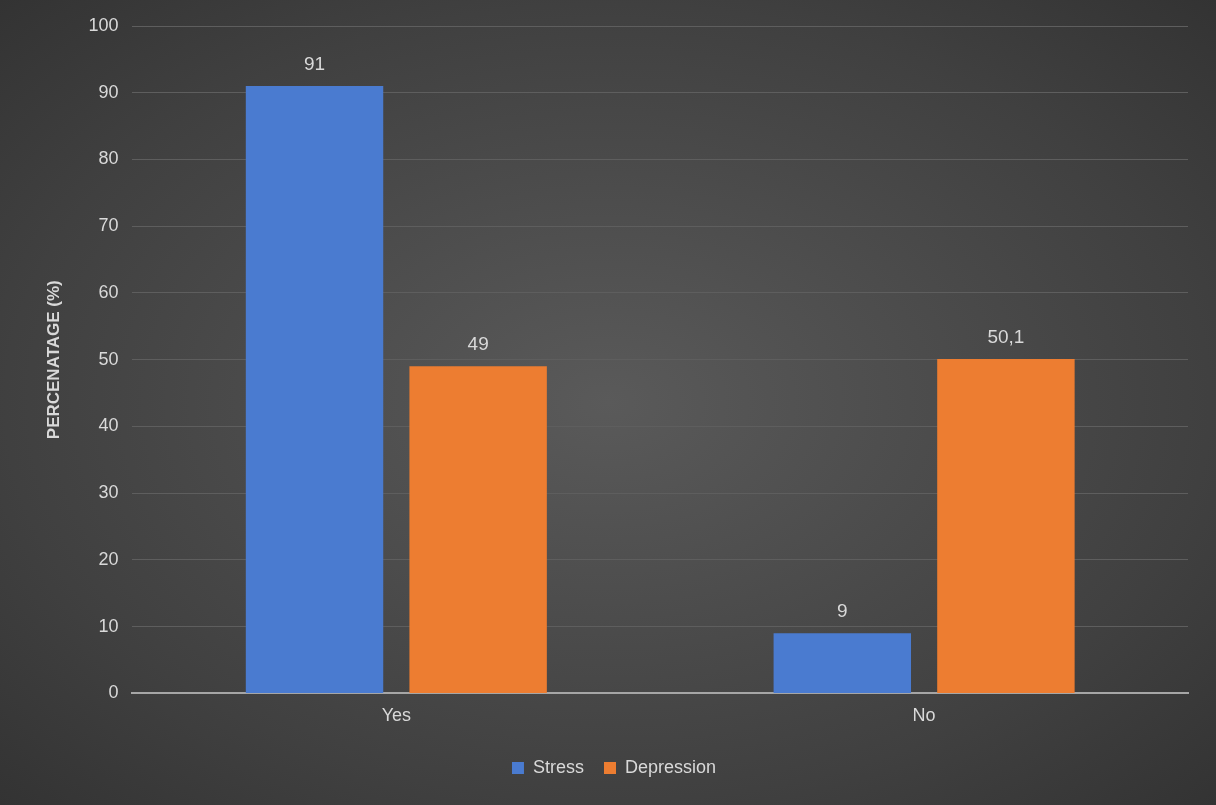 The height and width of the screenshot is (805, 1216). I want to click on data-label: 91, so click(314, 63).